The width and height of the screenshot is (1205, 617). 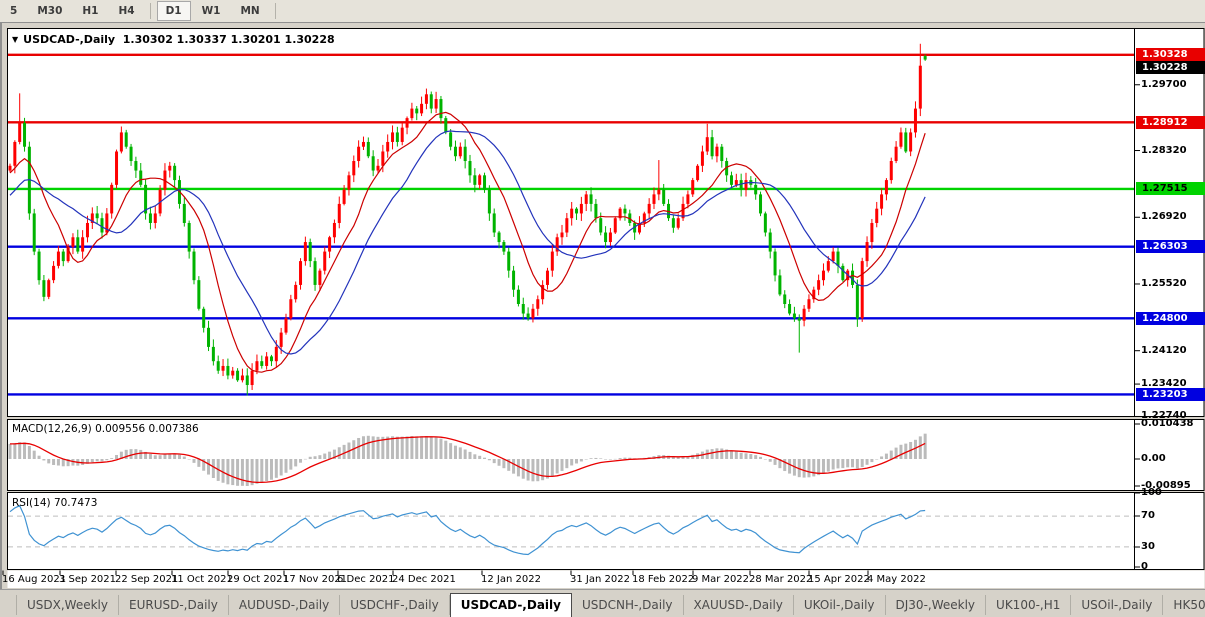 I want to click on rsi-axis-tick: 100, so click(x=1151, y=492).